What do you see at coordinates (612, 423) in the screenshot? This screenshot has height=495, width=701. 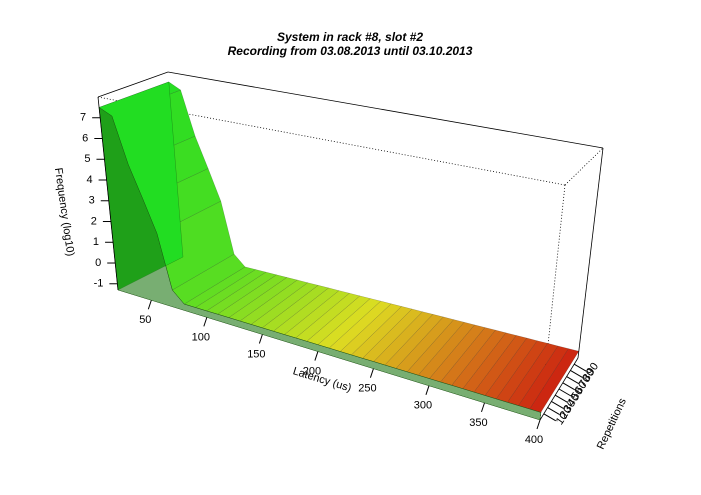 I see `y-axis-label: Repetitions` at bounding box center [612, 423].